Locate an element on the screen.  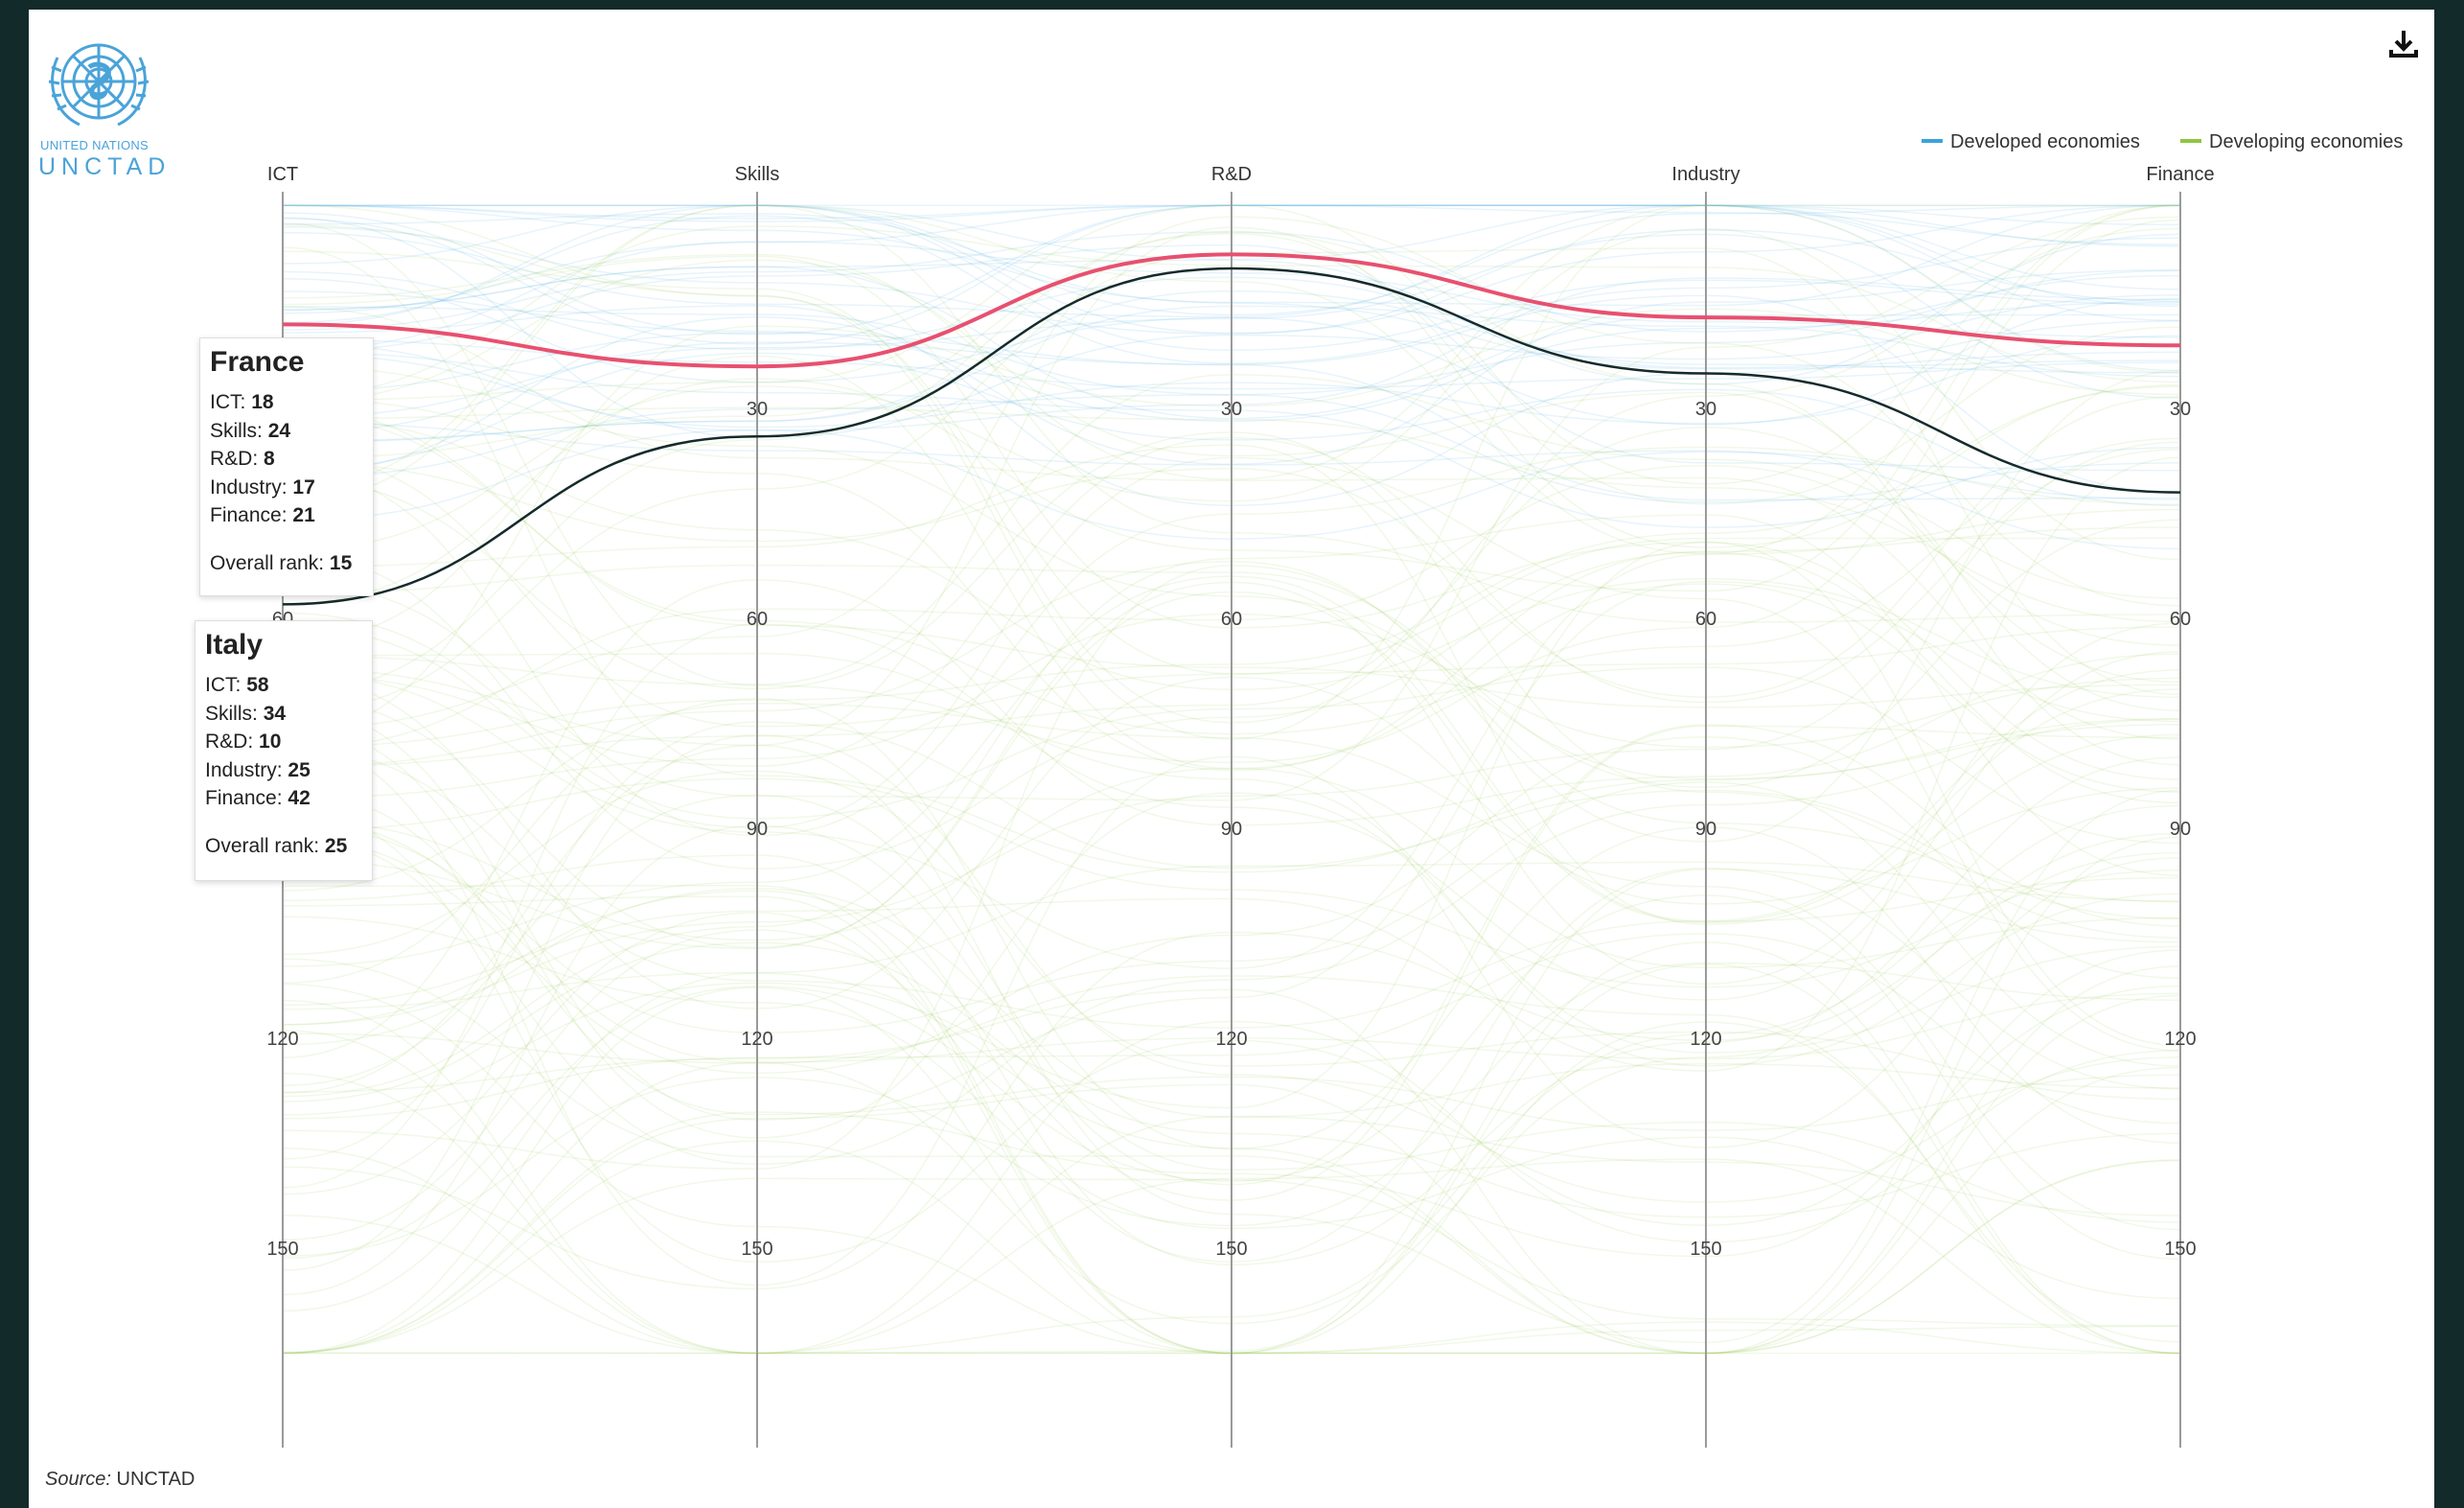
tooltip-overall-rank: Overall rank: 15 is located at coordinates (281, 562).